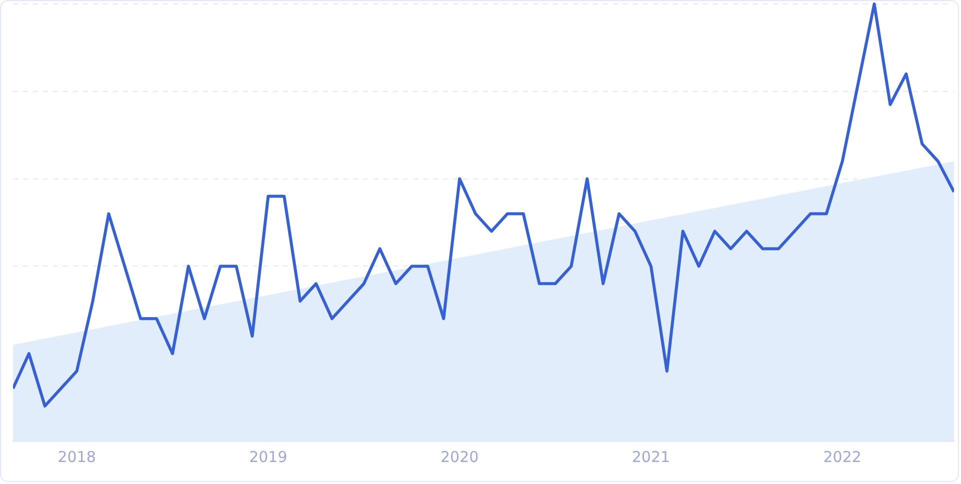 The height and width of the screenshot is (484, 961). What do you see at coordinates (842, 457) in the screenshot?
I see `x-tick-label: 2022` at bounding box center [842, 457].